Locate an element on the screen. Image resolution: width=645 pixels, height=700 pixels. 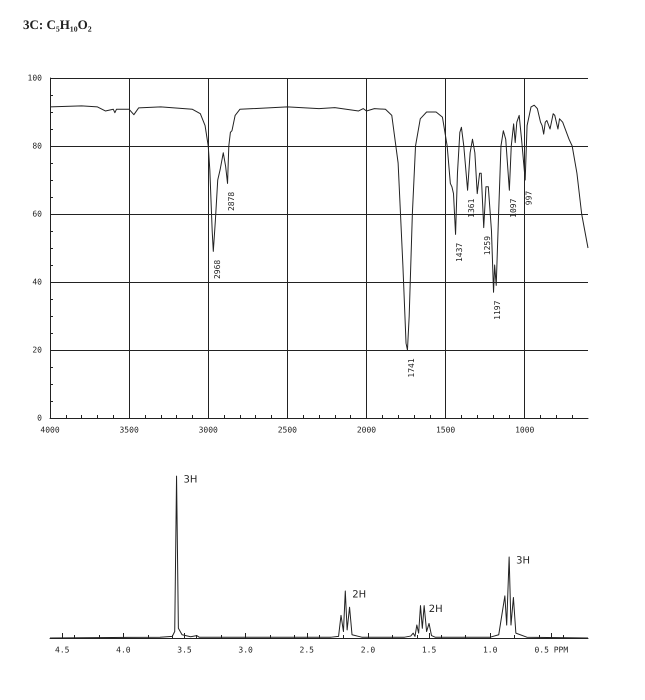
x-tick-label: 2500 is located at coordinates (288, 430).